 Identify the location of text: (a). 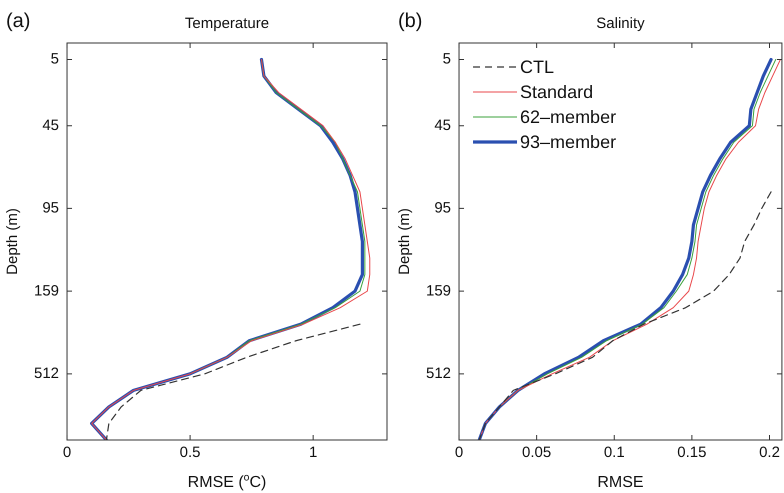
(18, 21).